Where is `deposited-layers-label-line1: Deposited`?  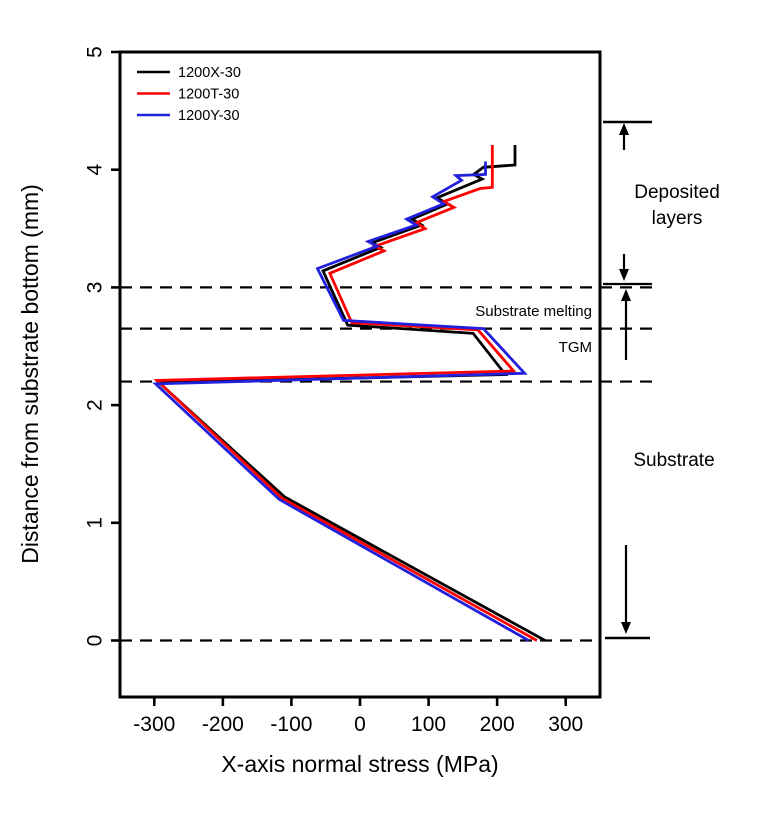
deposited-layers-label-line1: Deposited is located at coordinates (677, 192).